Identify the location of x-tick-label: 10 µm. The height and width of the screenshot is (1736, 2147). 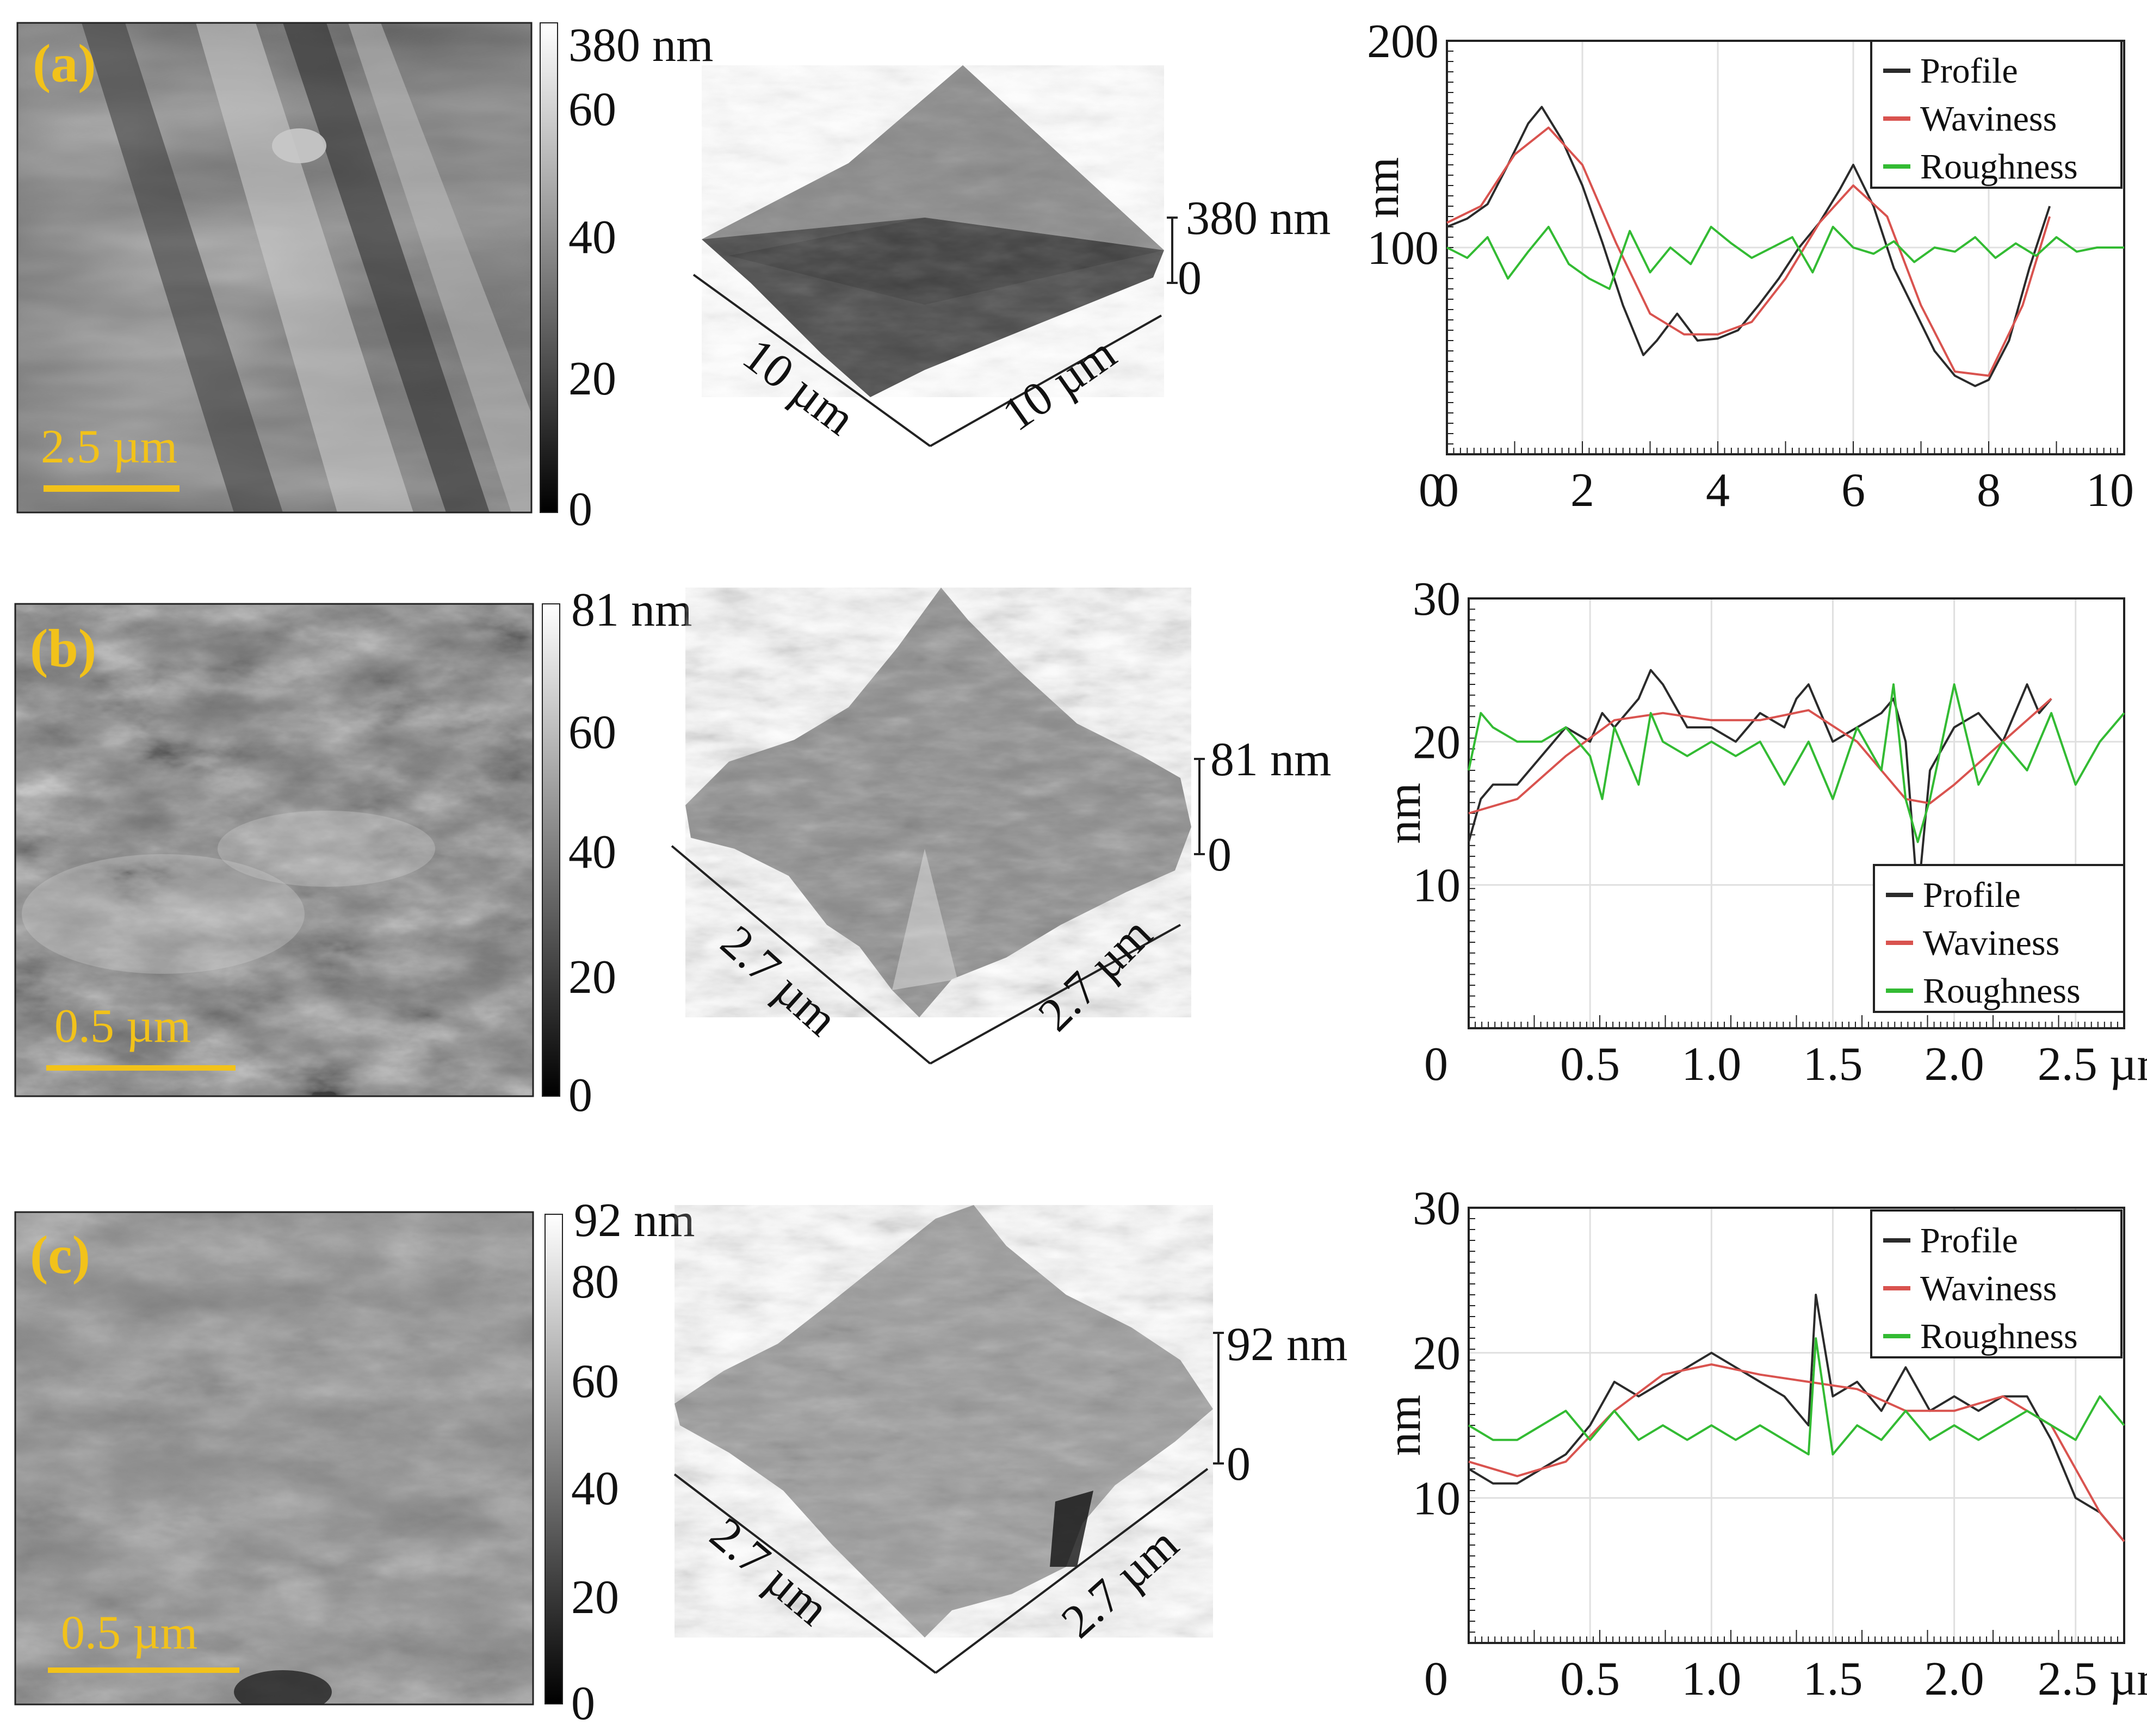
(2116, 490).